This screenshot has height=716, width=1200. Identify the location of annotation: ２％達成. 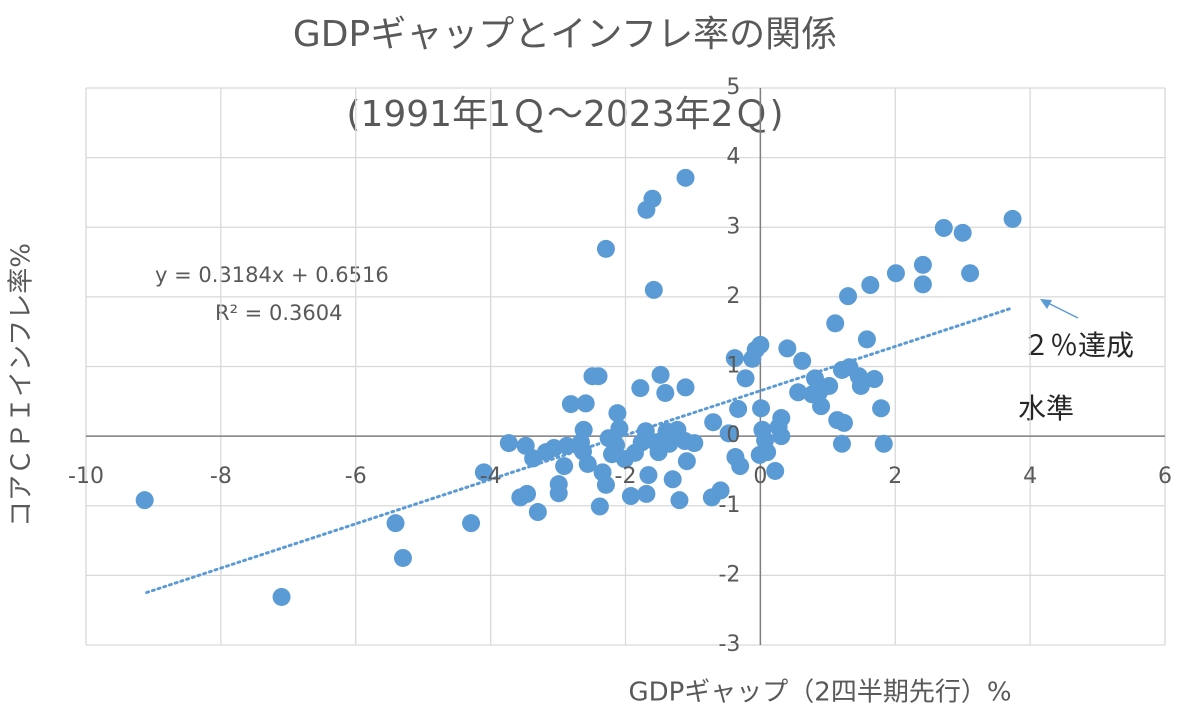
(1078, 345).